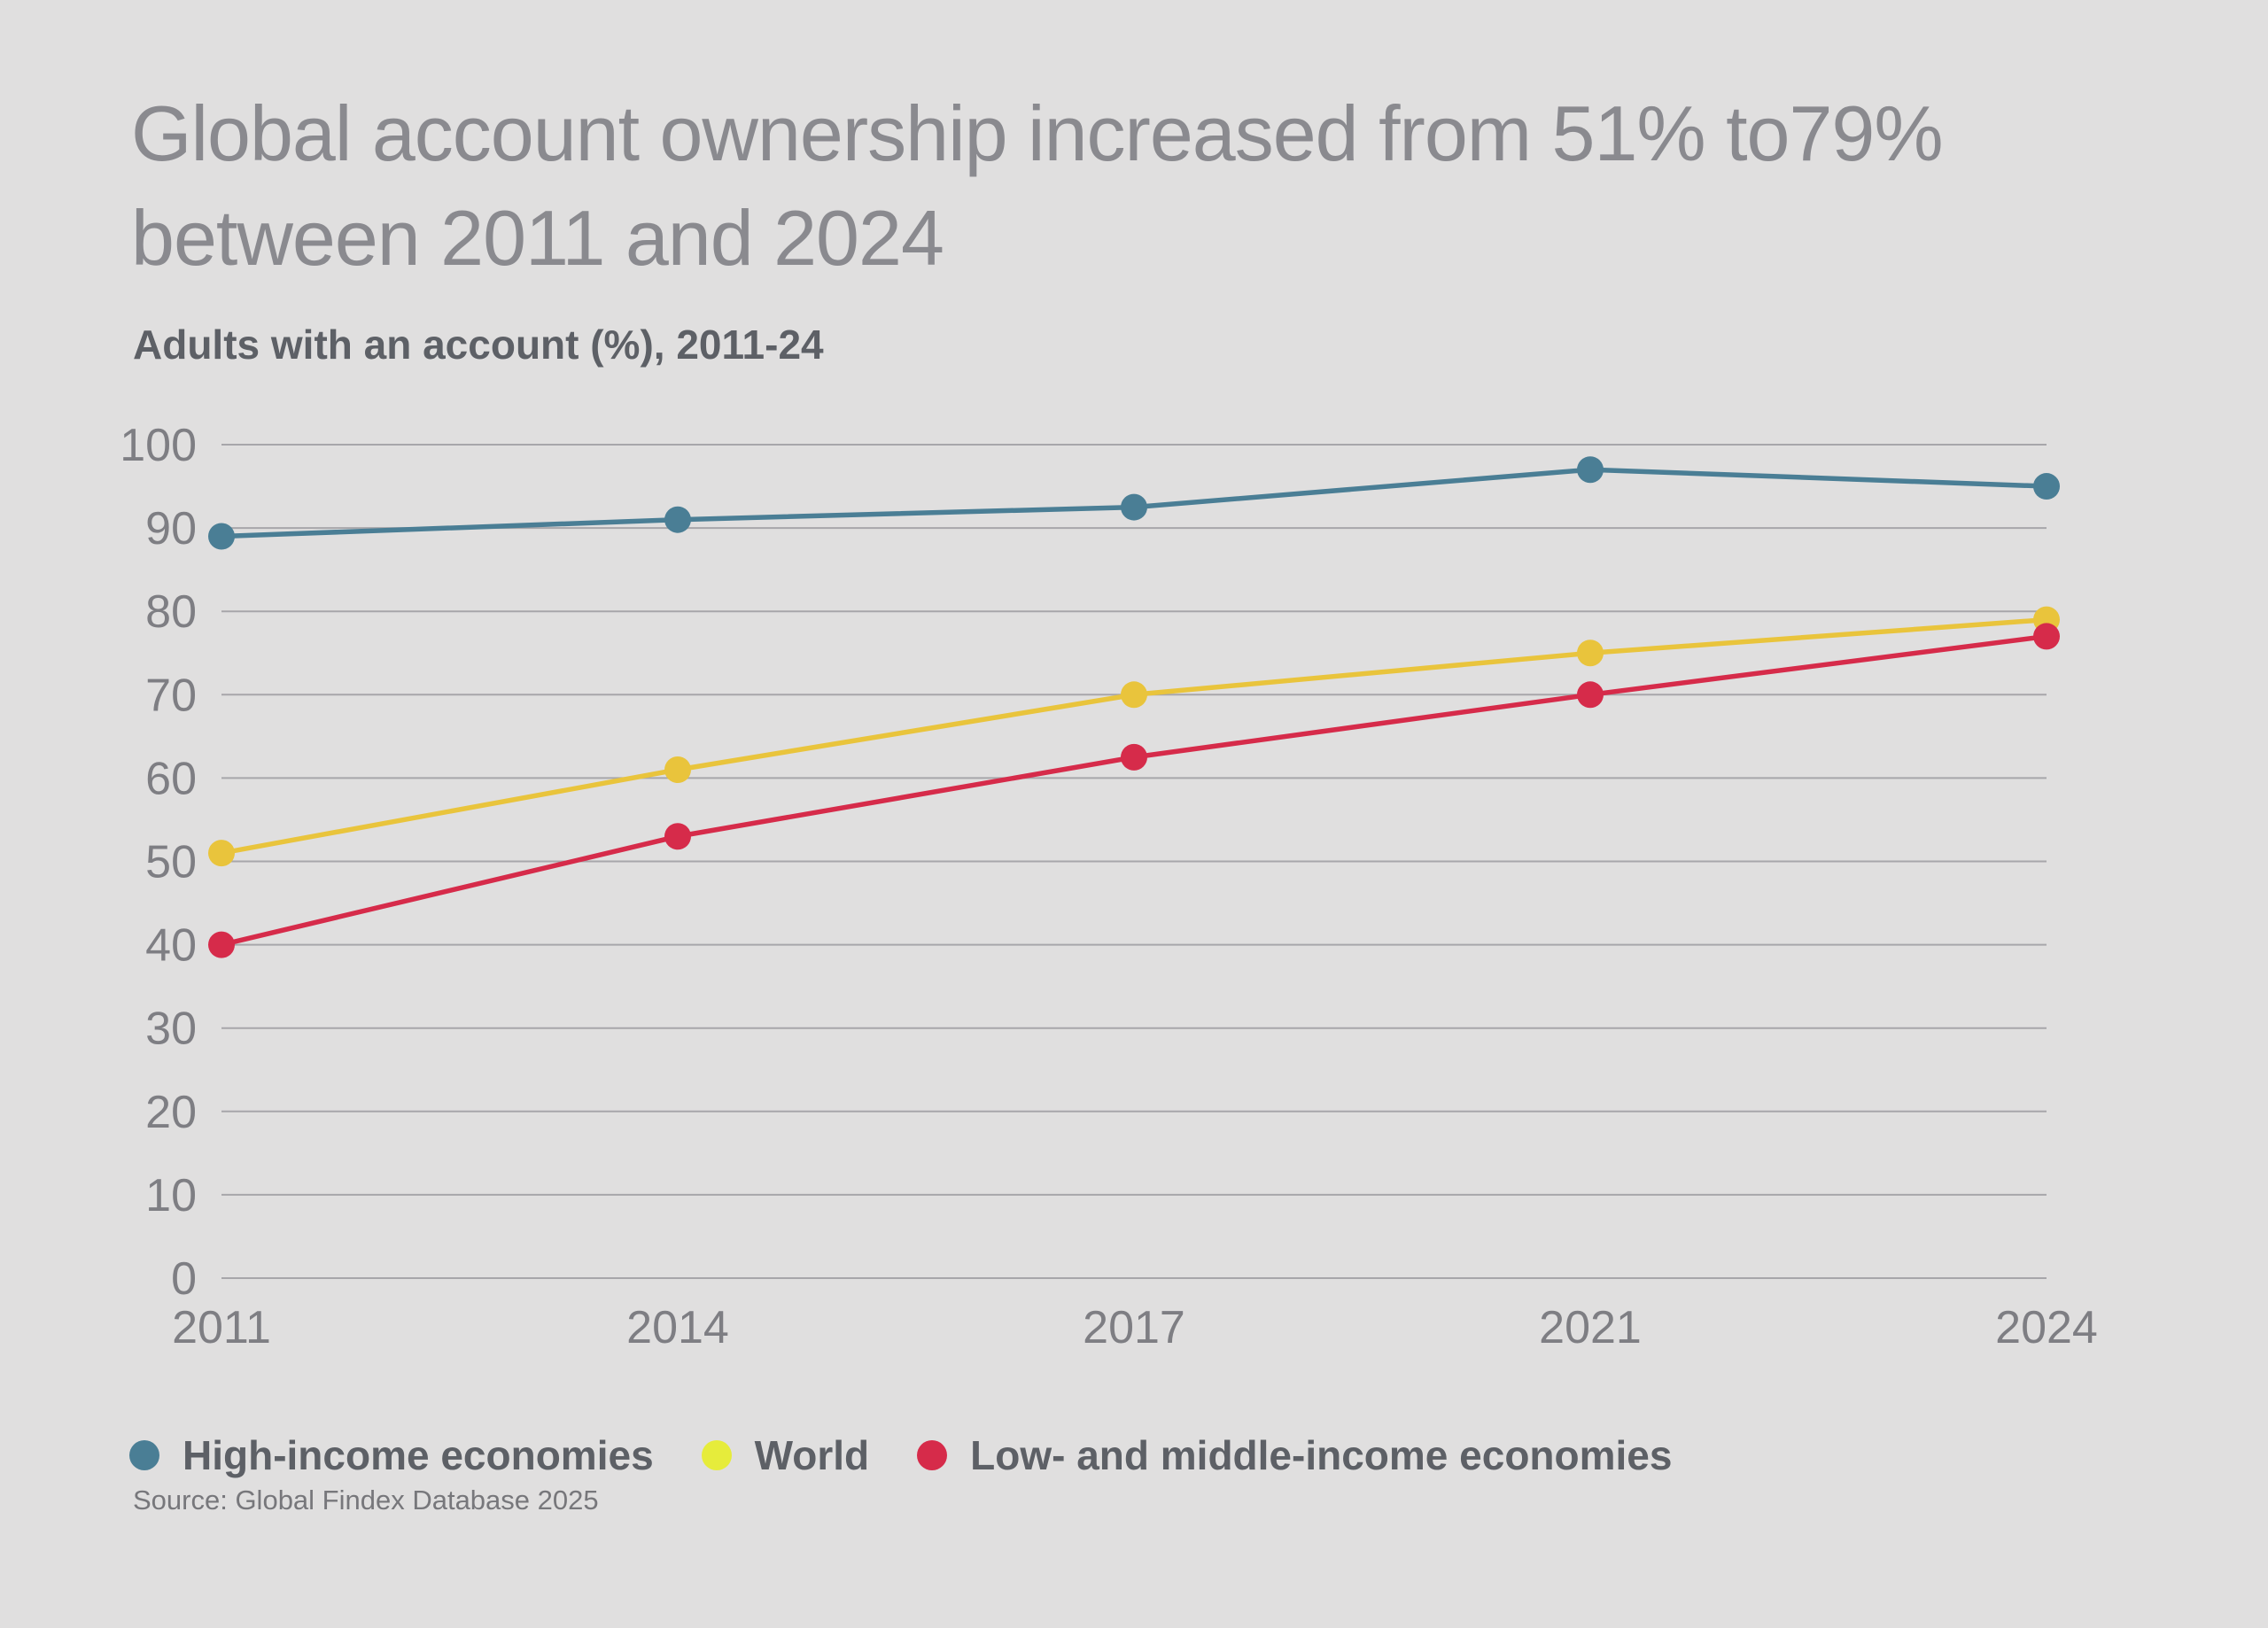 Image resolution: width=2268 pixels, height=1628 pixels. Describe the element at coordinates (221, 854) in the screenshot. I see `data-point-world-2011` at that location.